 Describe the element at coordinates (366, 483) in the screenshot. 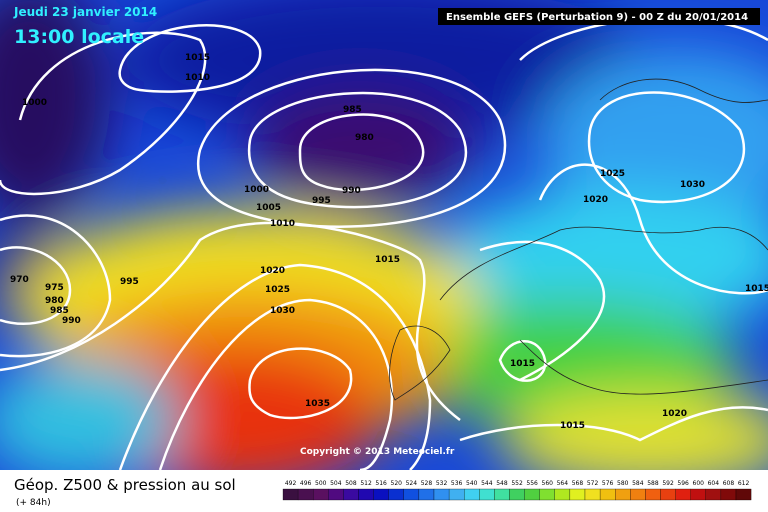

I see `scale-label: 512` at that location.